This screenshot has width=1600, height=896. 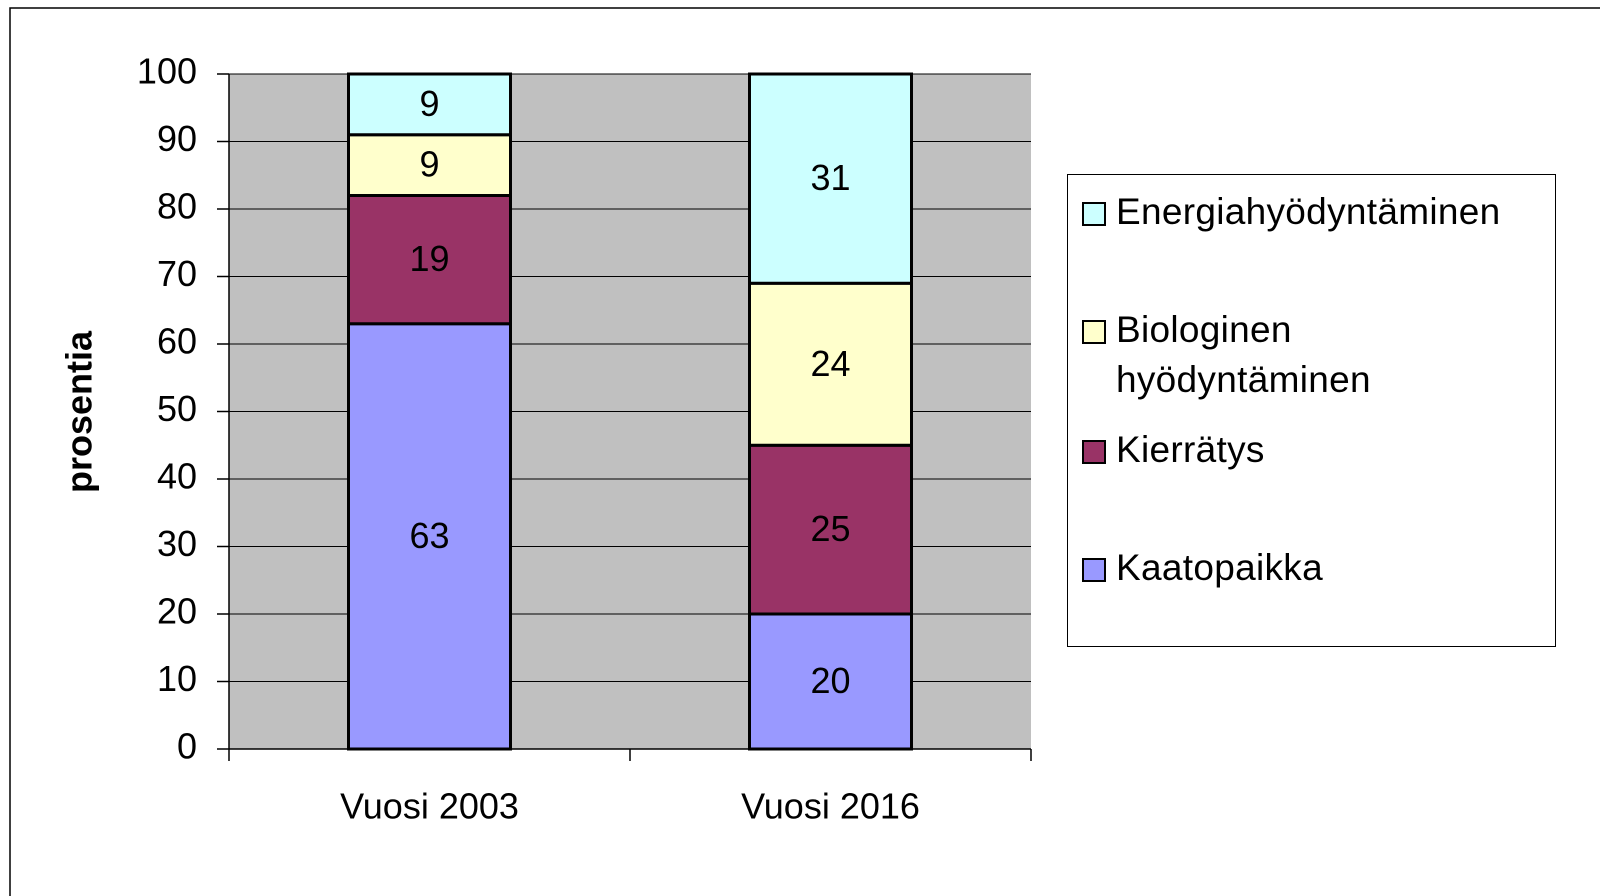 I want to click on data-label: 20, so click(x=830, y=680).